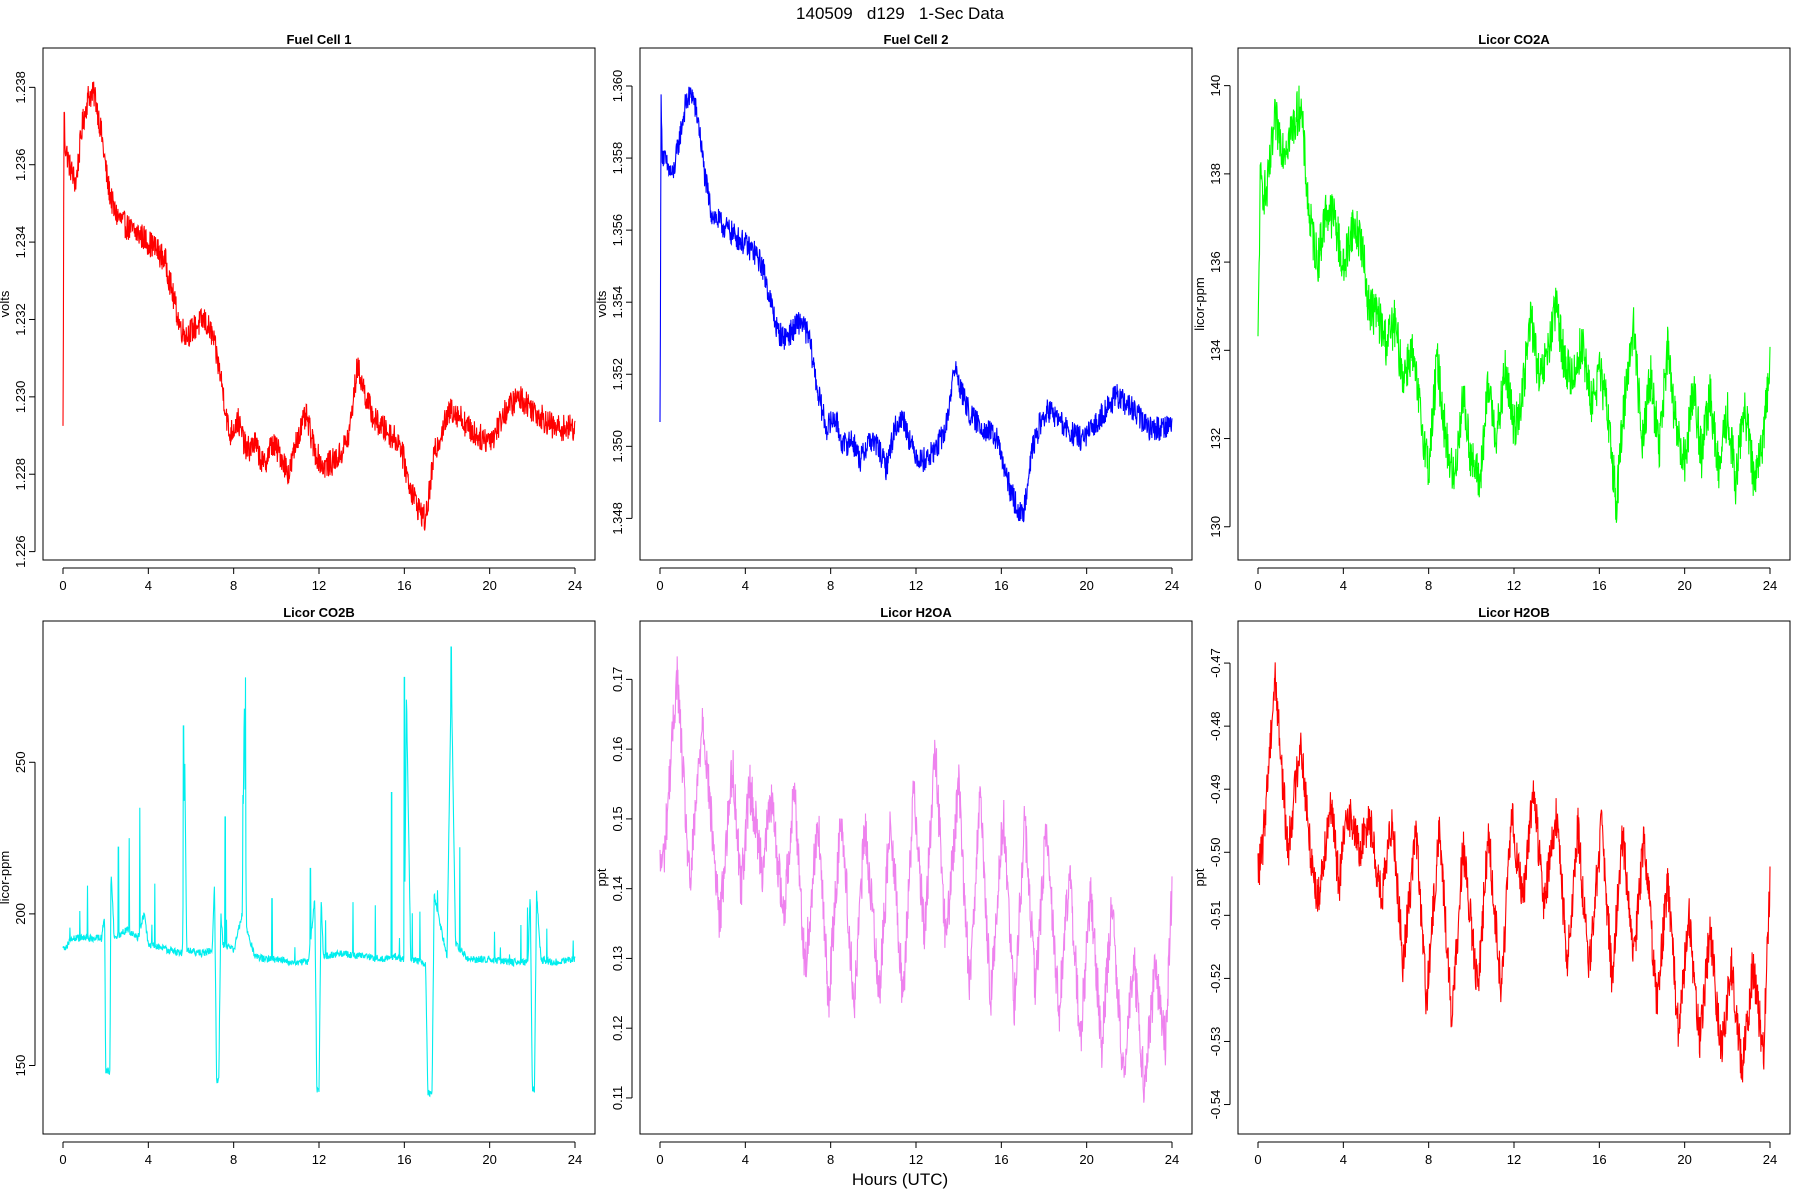  What do you see at coordinates (1215, 174) in the screenshot?
I see `y-tick-label: 138` at bounding box center [1215, 174].